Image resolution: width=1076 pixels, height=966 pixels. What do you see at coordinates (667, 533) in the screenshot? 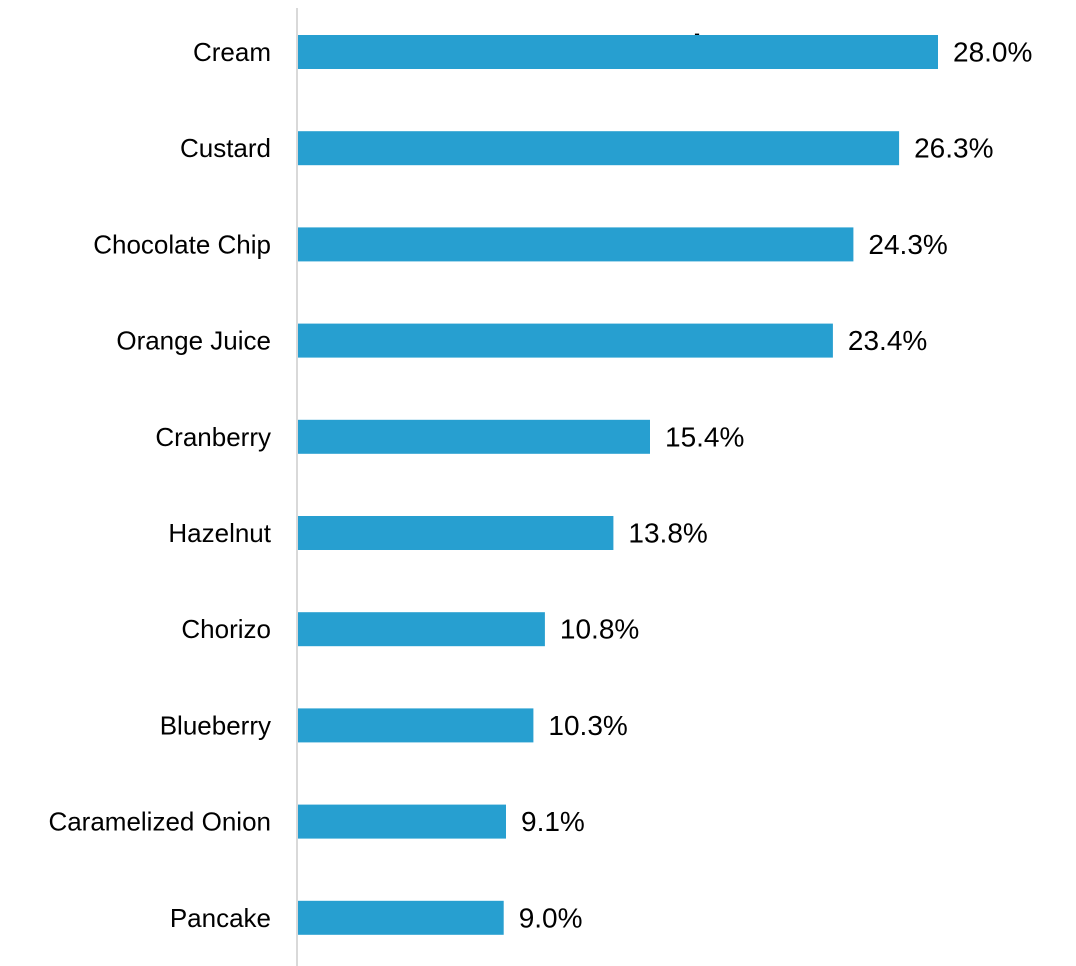
I see `value-label: 13.8%` at bounding box center [667, 533].